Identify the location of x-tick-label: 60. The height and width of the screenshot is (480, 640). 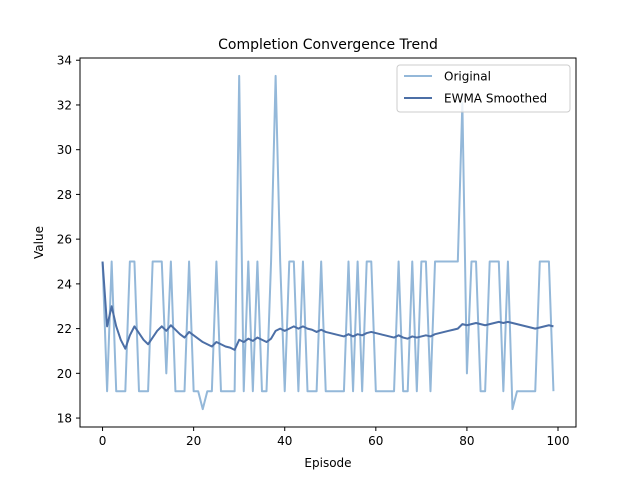
(375, 441).